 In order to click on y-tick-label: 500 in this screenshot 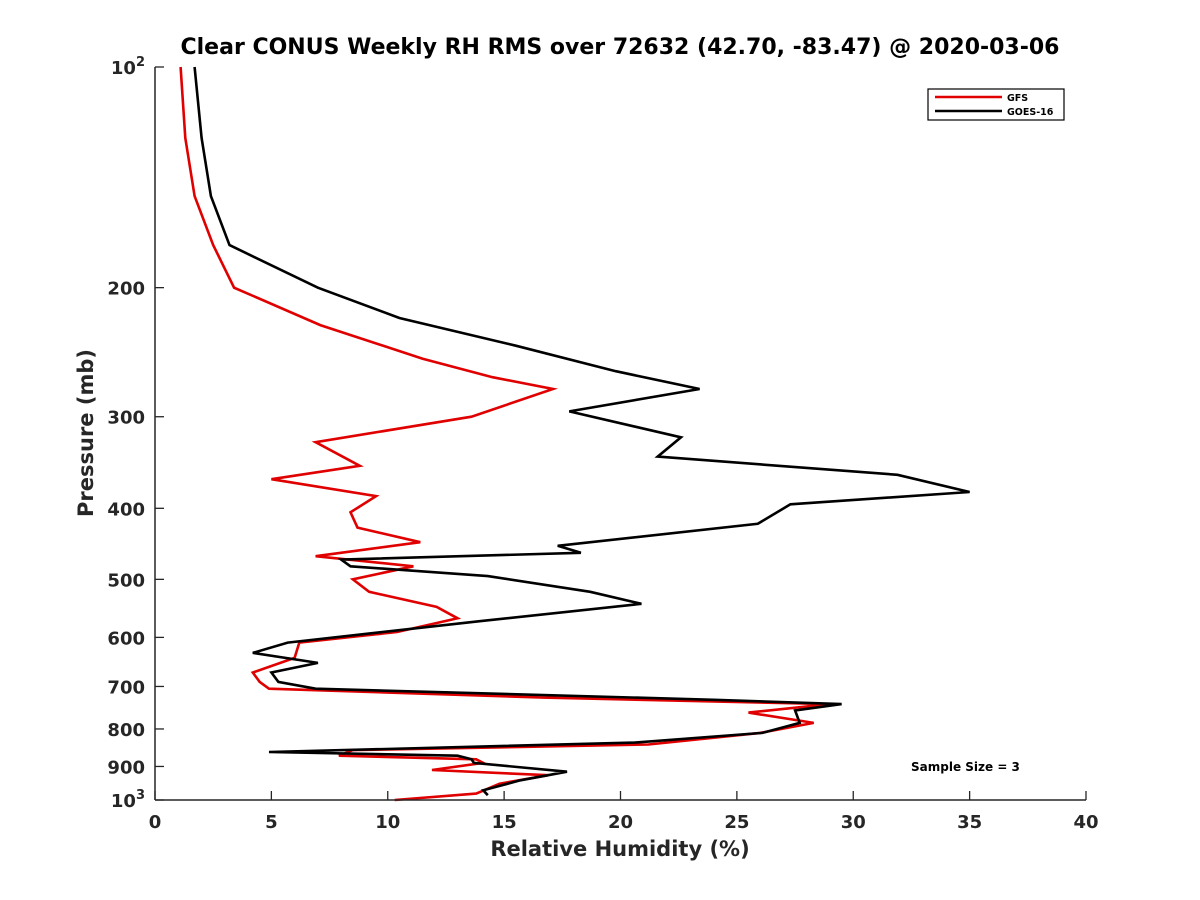, I will do `click(126, 580)`.